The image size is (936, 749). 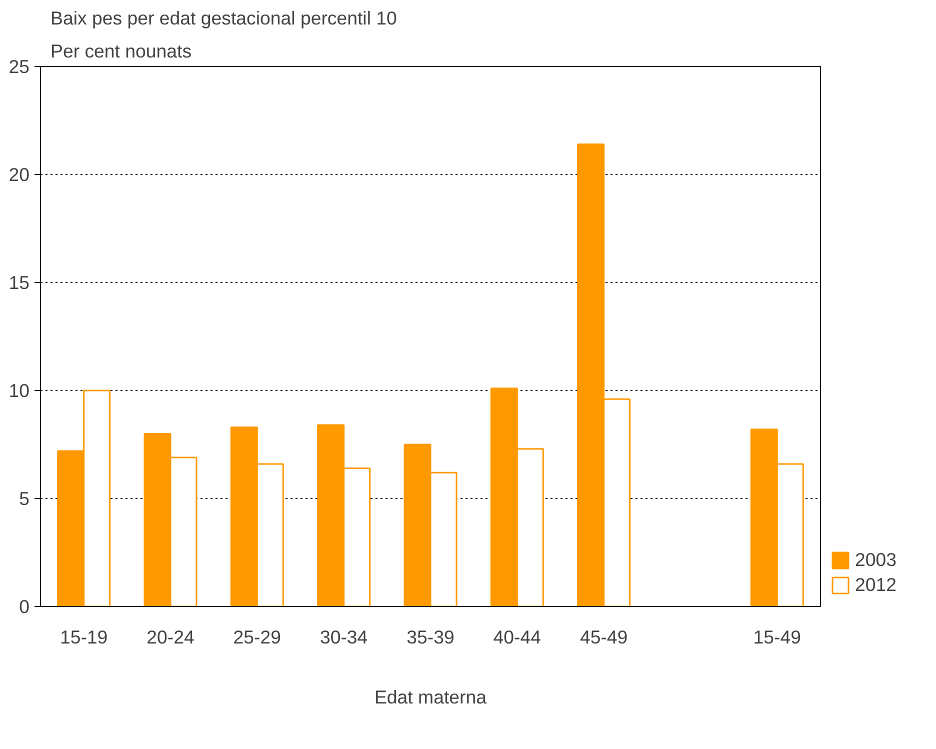 What do you see at coordinates (517, 637) in the screenshot?
I see `x-tick-label: 40-44` at bounding box center [517, 637].